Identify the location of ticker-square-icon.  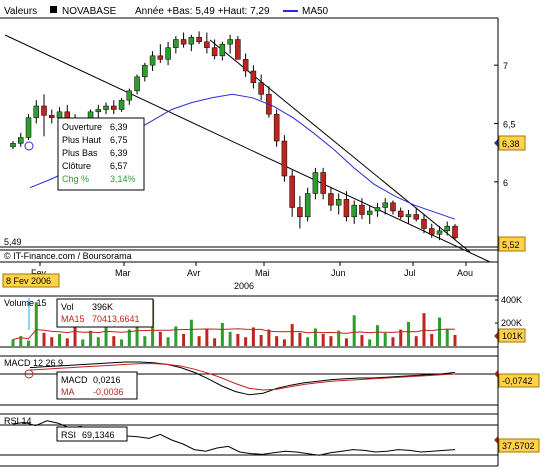
(53, 9).